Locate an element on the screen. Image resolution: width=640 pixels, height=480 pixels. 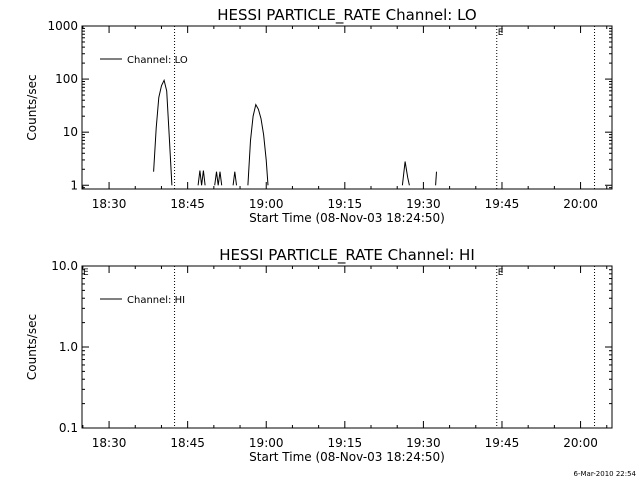
y-tick-label: 1000 is located at coordinates (62, 26).